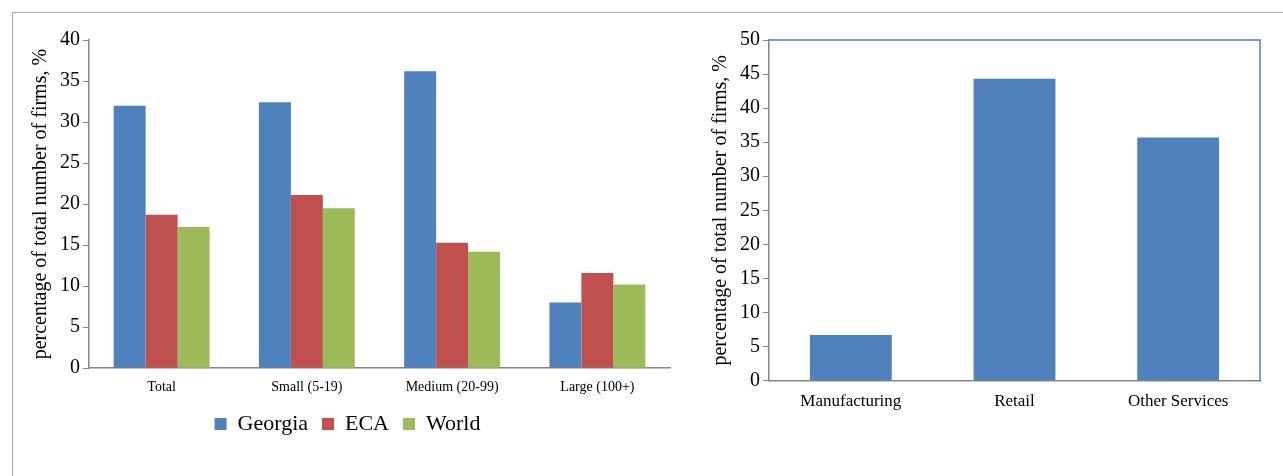  Describe the element at coordinates (307, 387) in the screenshot. I see `x-tick-label: Small (5-19)` at that location.